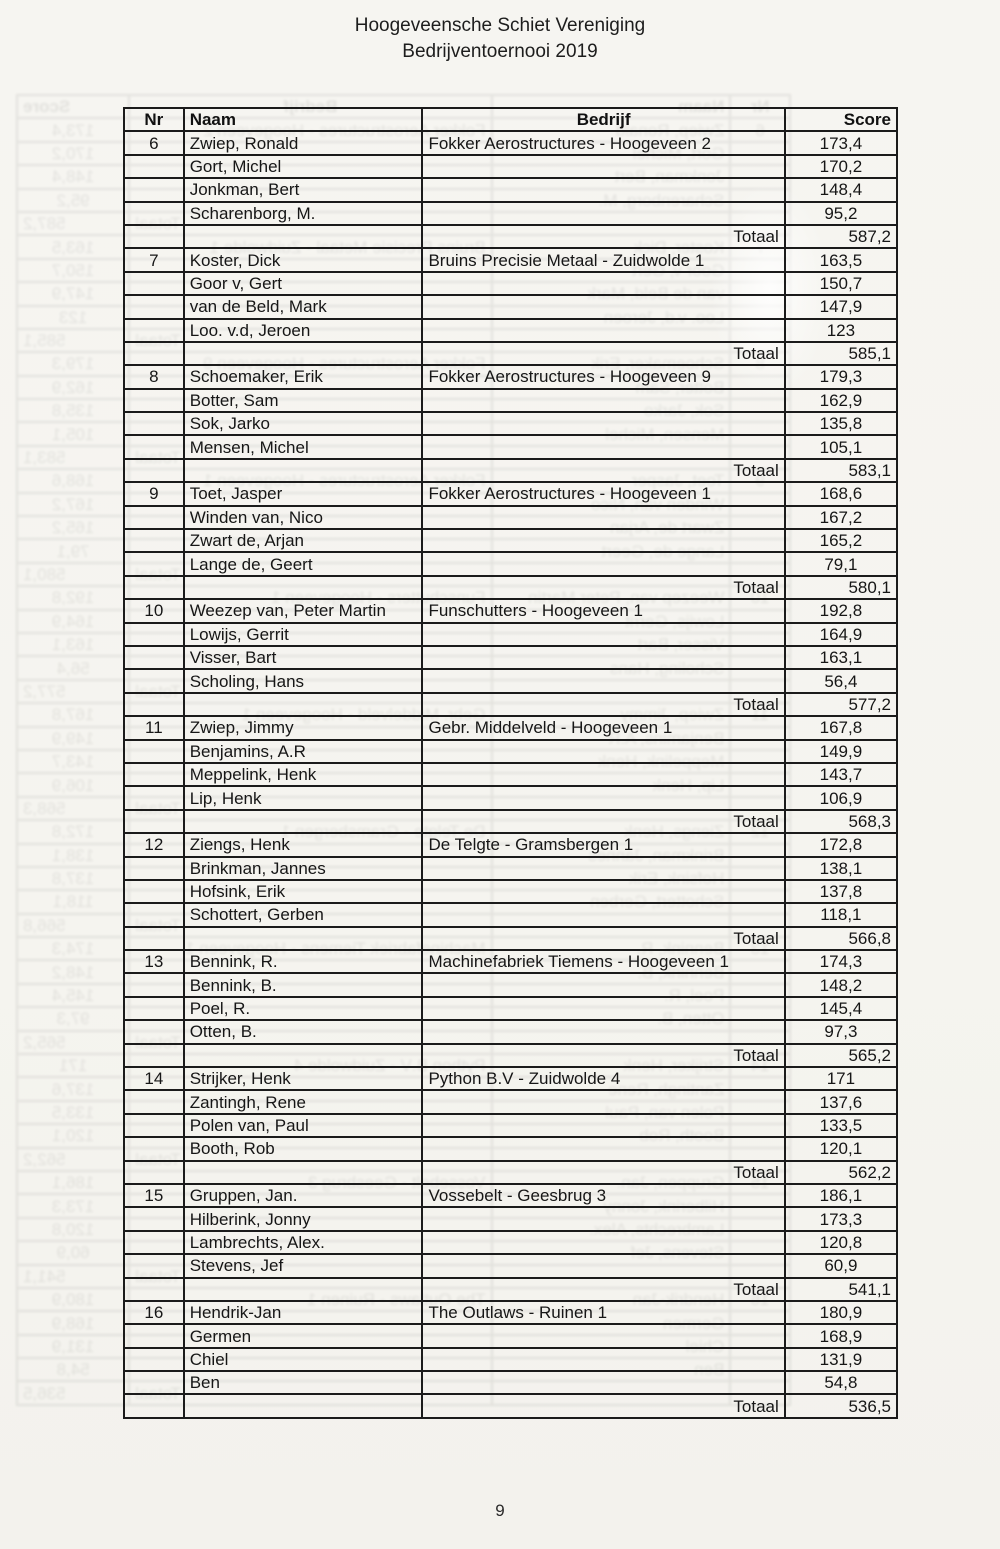  What do you see at coordinates (841, 1032) in the screenshot?
I see `score-cell: 97,3` at bounding box center [841, 1032].